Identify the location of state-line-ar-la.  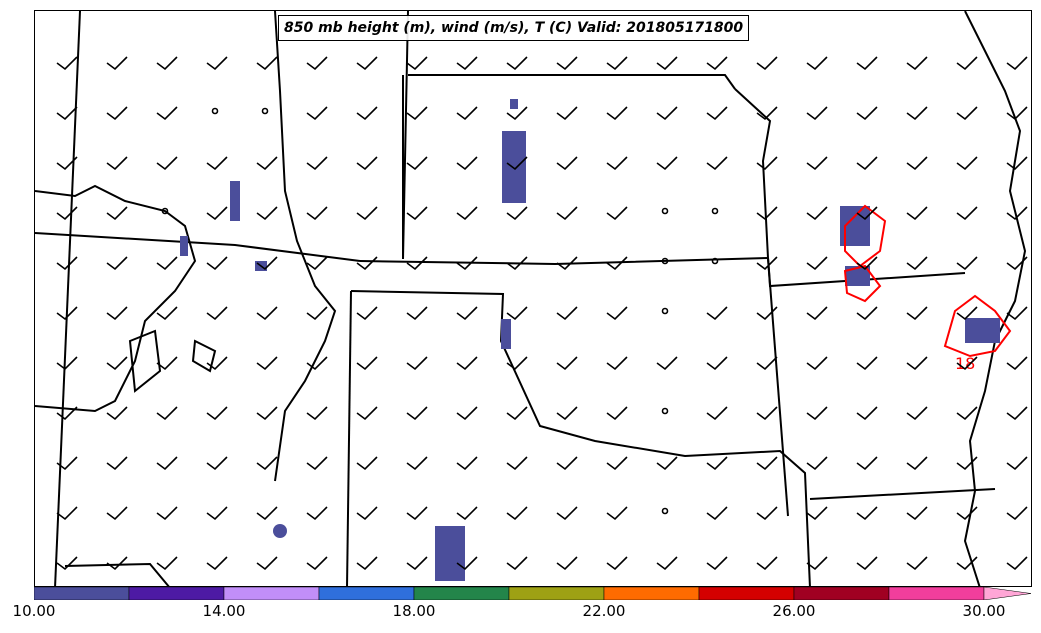
(902, 494).